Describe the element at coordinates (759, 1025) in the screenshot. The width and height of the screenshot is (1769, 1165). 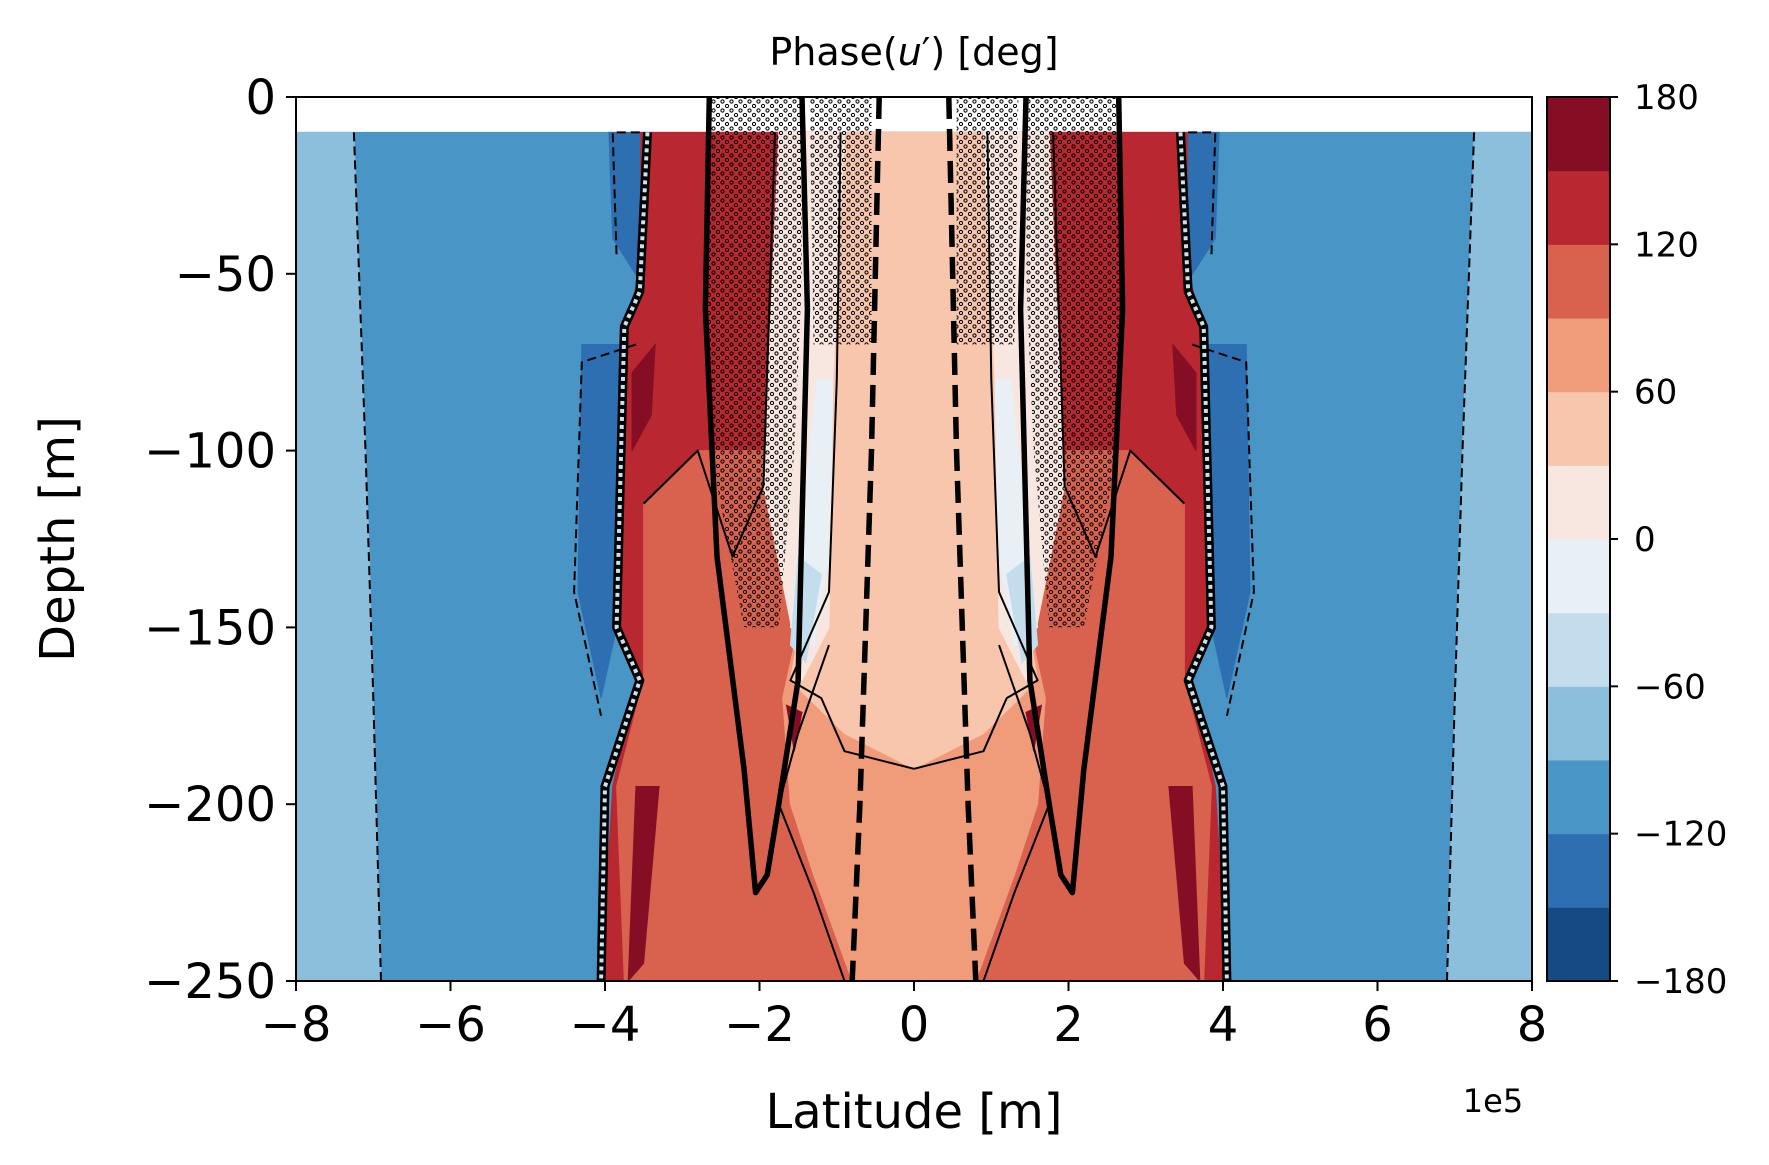
I see `x-tick-label: −2` at that location.